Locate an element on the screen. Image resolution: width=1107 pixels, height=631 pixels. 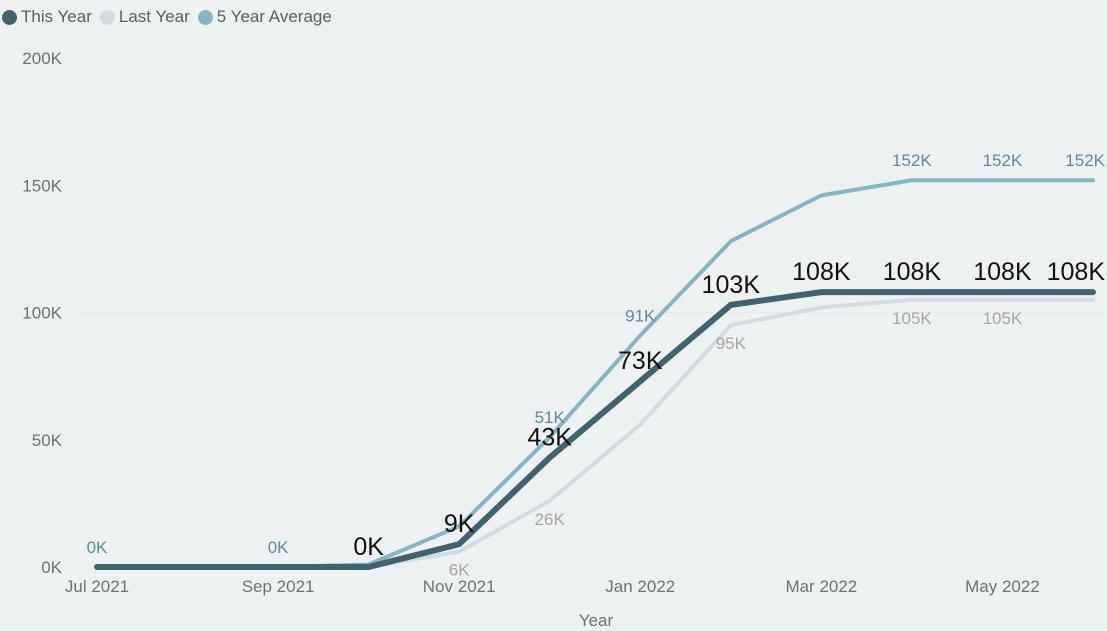
data-label-this-year: 73K is located at coordinates (640, 361).